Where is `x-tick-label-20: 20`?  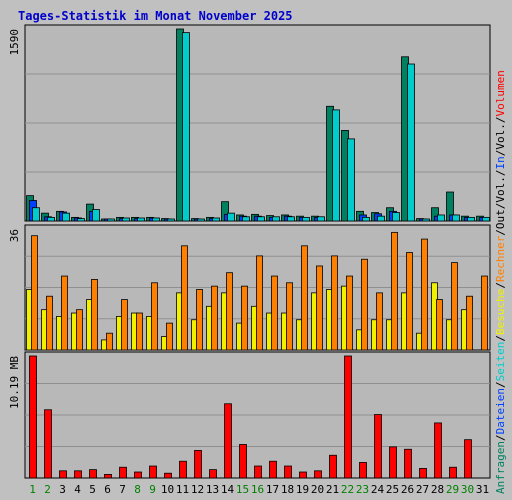
x-tick-label-20: 20 is located at coordinates (317, 489).